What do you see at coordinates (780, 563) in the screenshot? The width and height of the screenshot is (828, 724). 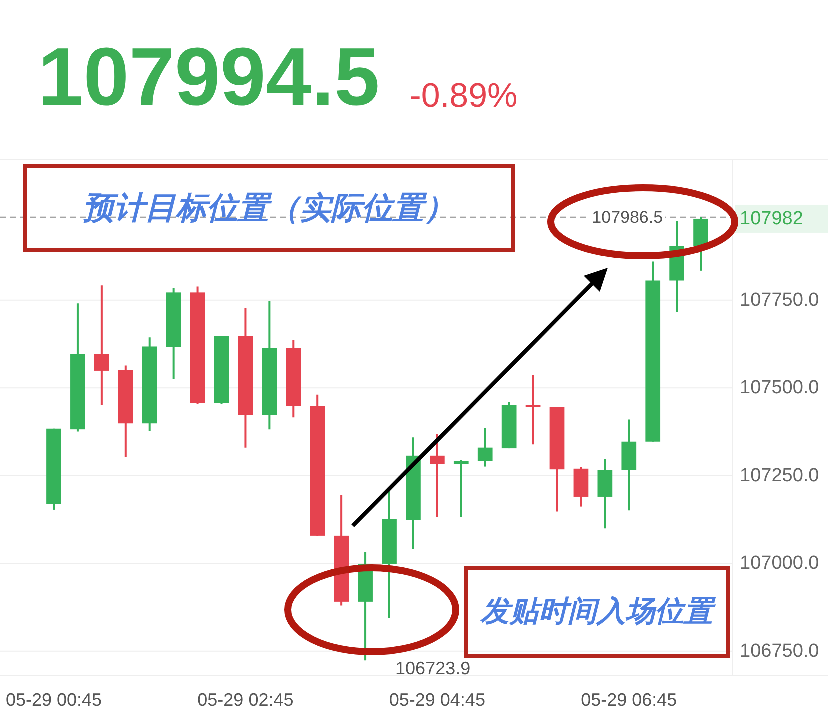 I see `y-tick-label: 107000.0` at bounding box center [780, 563].